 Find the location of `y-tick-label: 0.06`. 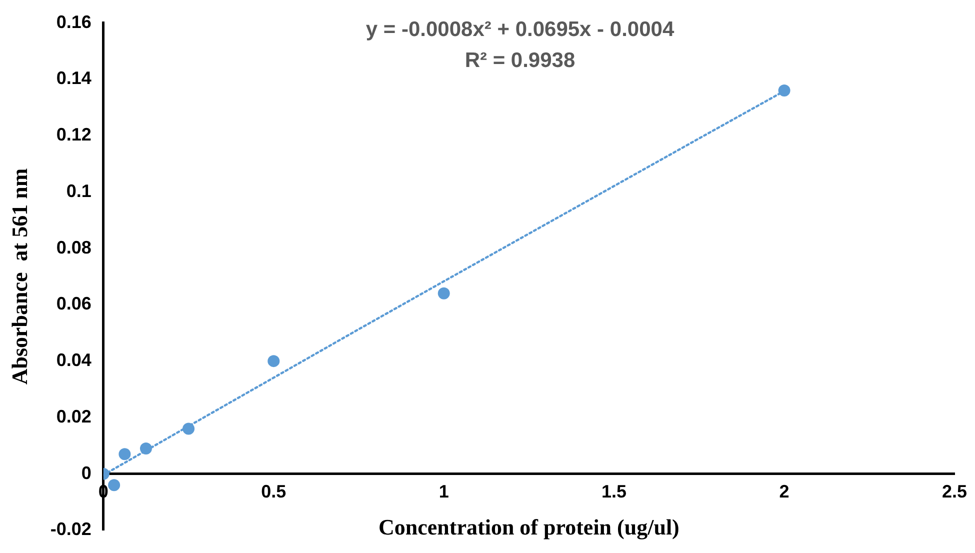

y-tick-label: 0.06 is located at coordinates (74, 304).